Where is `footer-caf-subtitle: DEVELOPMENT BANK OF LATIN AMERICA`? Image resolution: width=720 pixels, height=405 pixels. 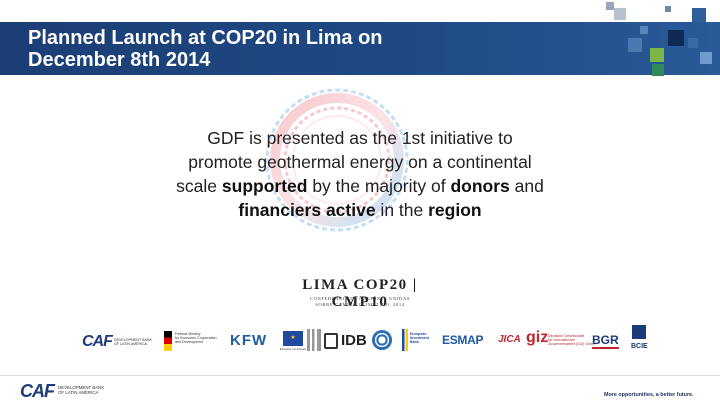 footer-caf-subtitle: DEVELOPMENT BANK OF LATIN AMERICA is located at coordinates (81, 390).